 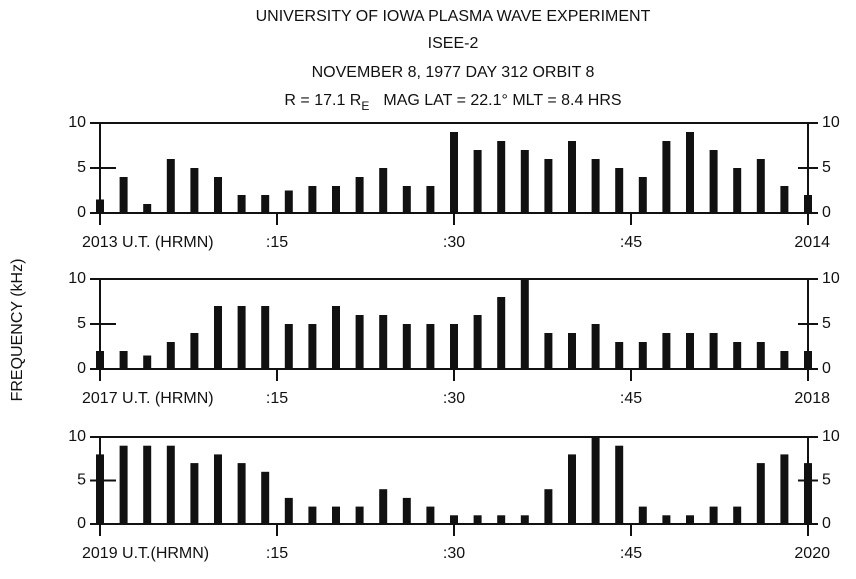 What do you see at coordinates (454, 480) in the screenshot?
I see `plot-frame` at bounding box center [454, 480].